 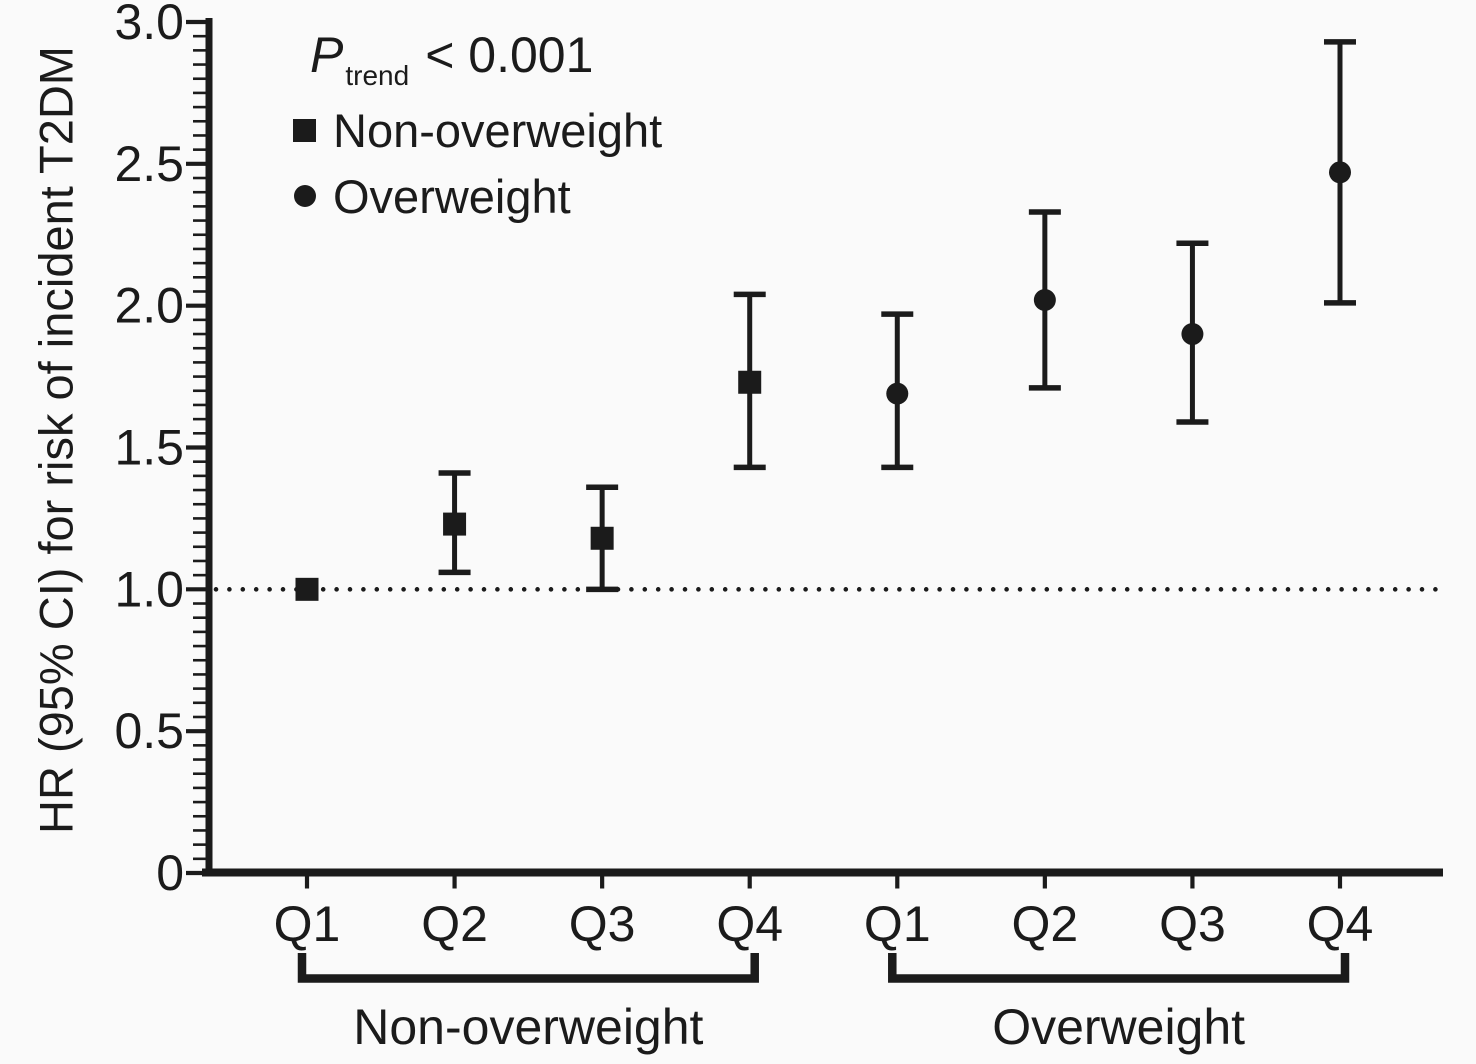 I want to click on legend-label-overweight: Overweight, so click(x=452, y=196).